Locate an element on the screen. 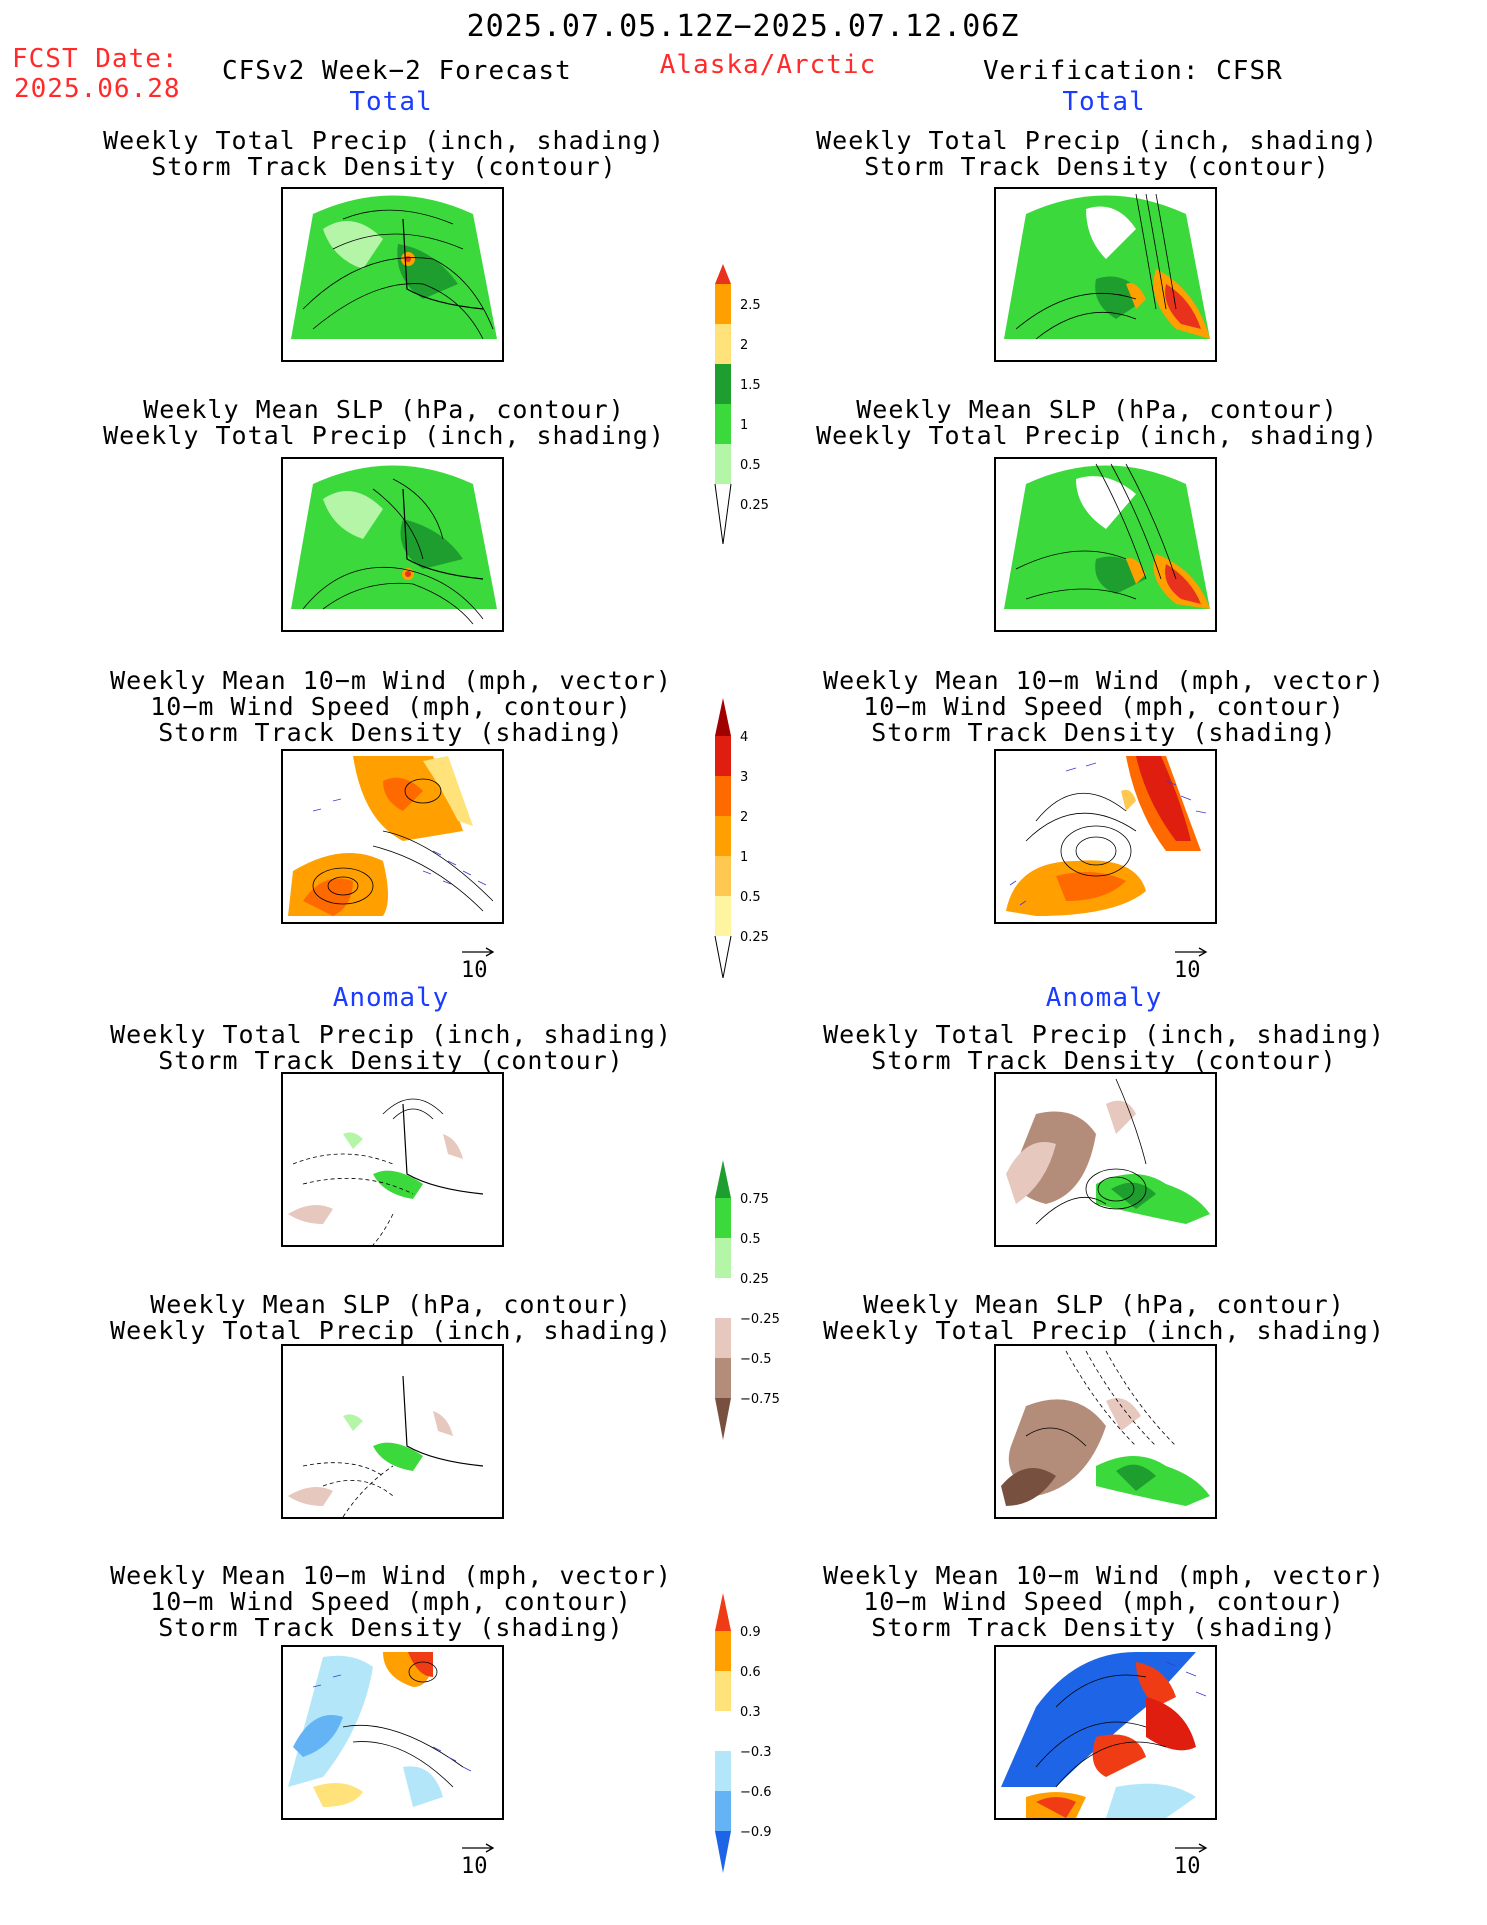 This screenshot has width=1487, height=1925. reference-vector-total-verification: 10 is located at coordinates (1191, 964).